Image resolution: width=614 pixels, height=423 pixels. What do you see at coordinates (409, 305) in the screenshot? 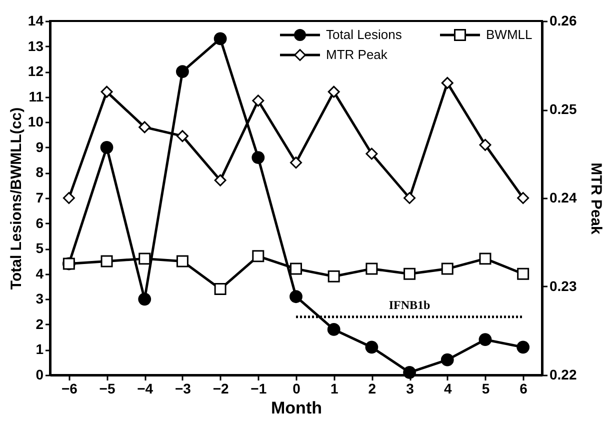
I see `annotation: IFNB1b` at bounding box center [409, 305].